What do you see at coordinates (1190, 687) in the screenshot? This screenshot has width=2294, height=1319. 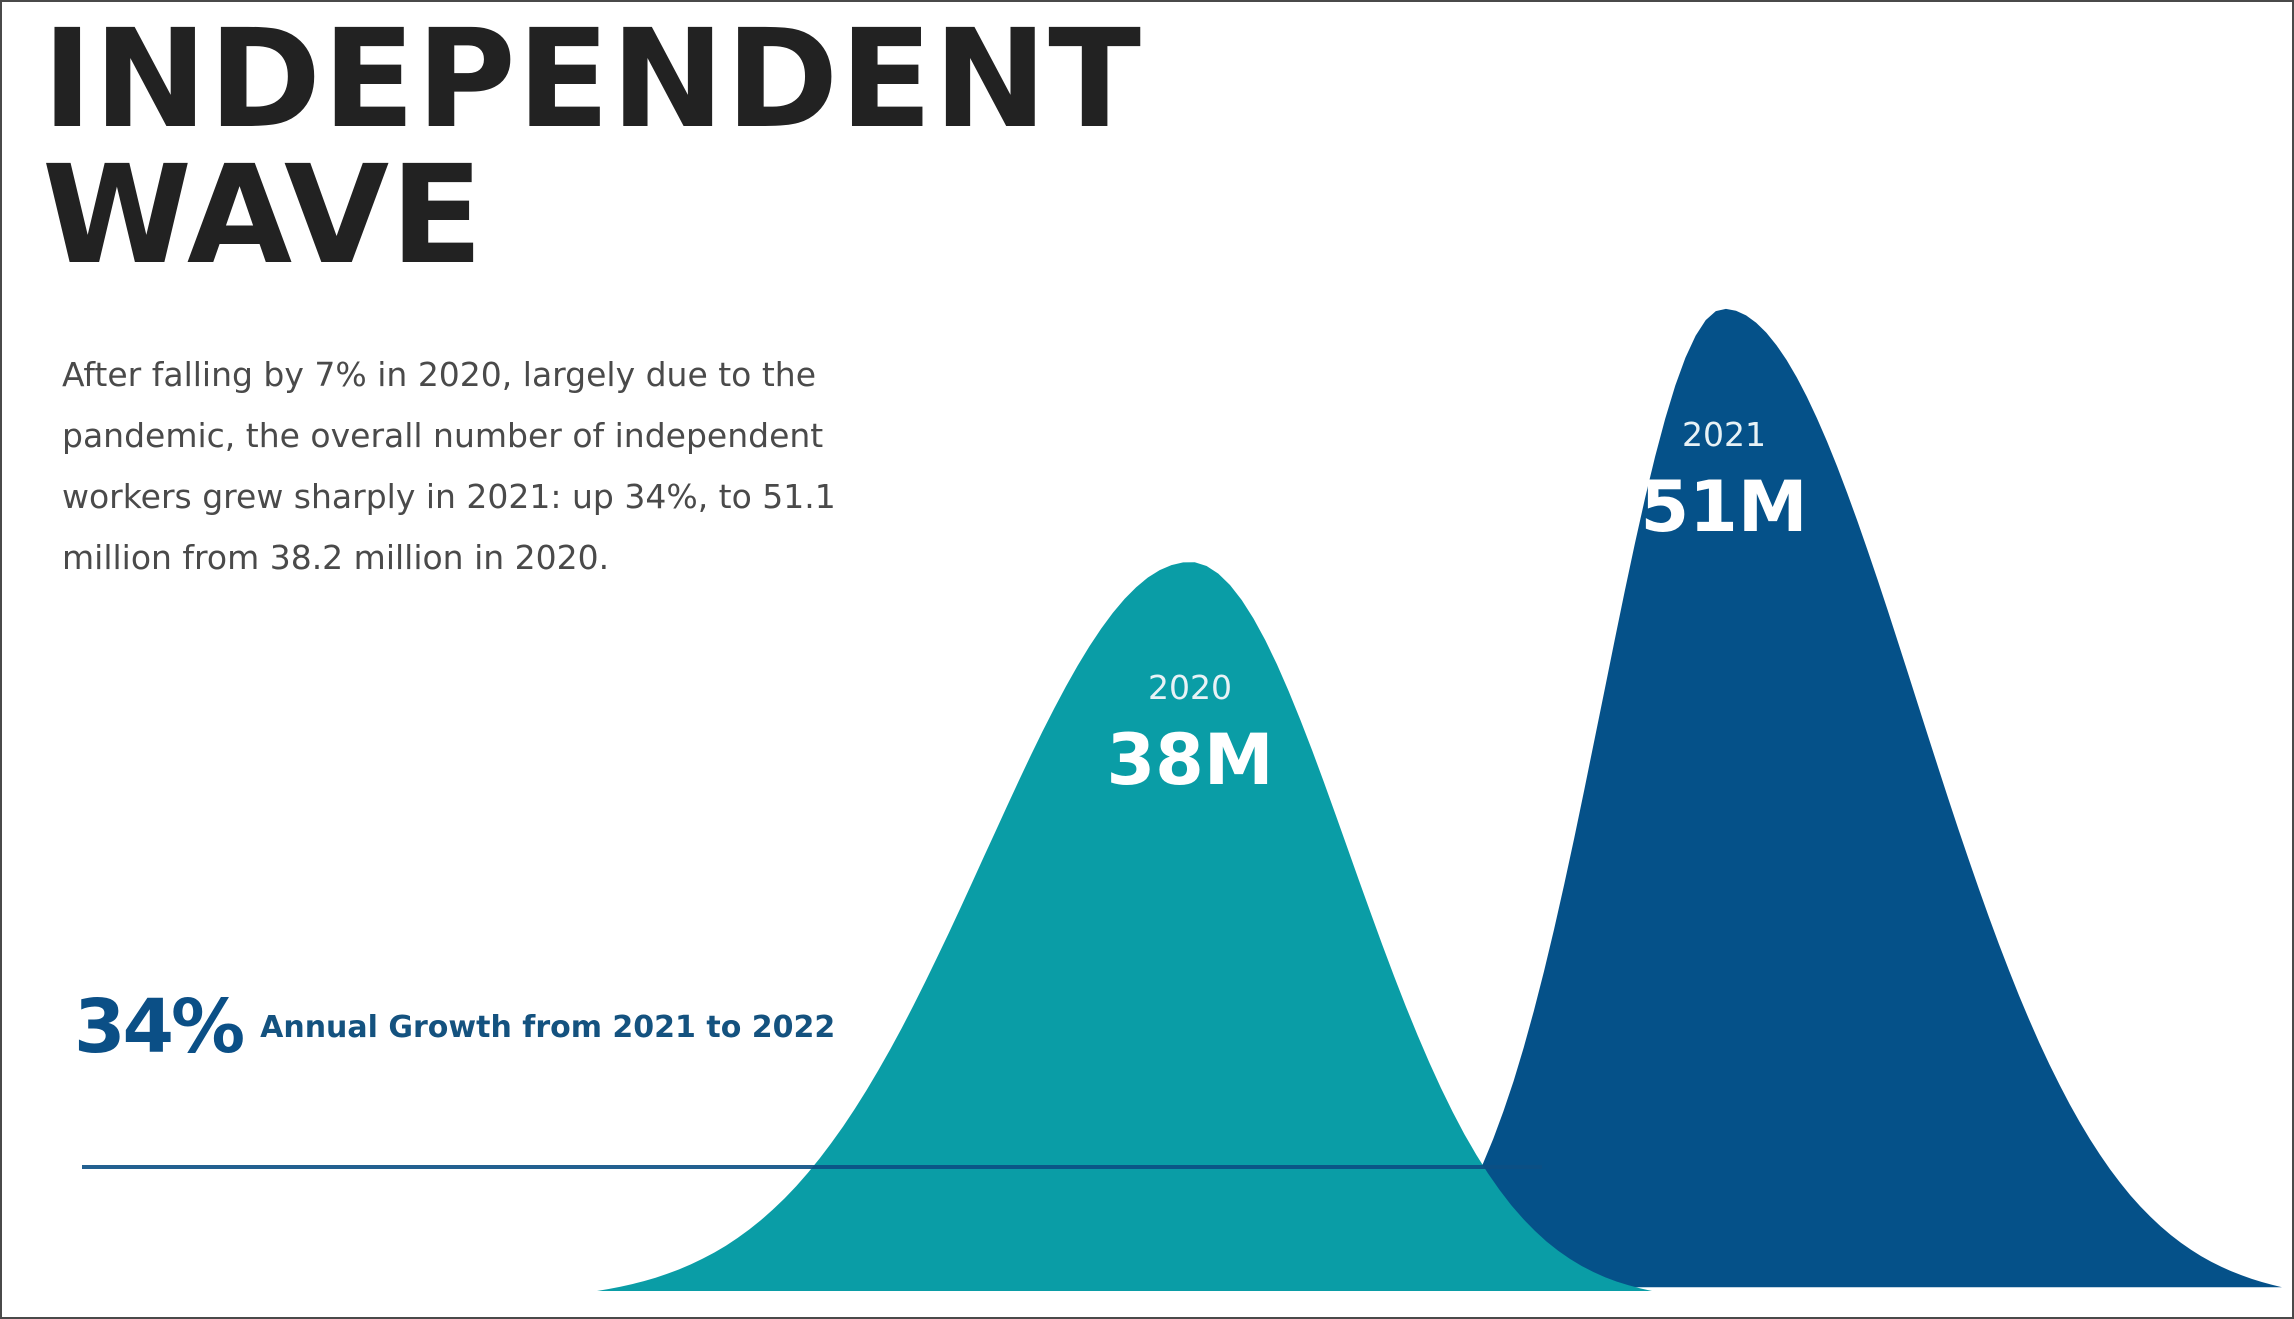 I see `year-label-2020: 2020` at bounding box center [1190, 687].